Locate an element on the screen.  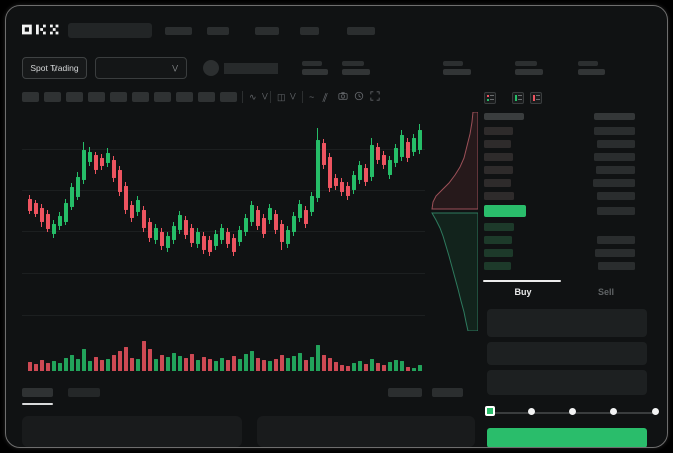
market-type-dropdown: Spot Trading ⋁ is located at coordinates (54, 68).